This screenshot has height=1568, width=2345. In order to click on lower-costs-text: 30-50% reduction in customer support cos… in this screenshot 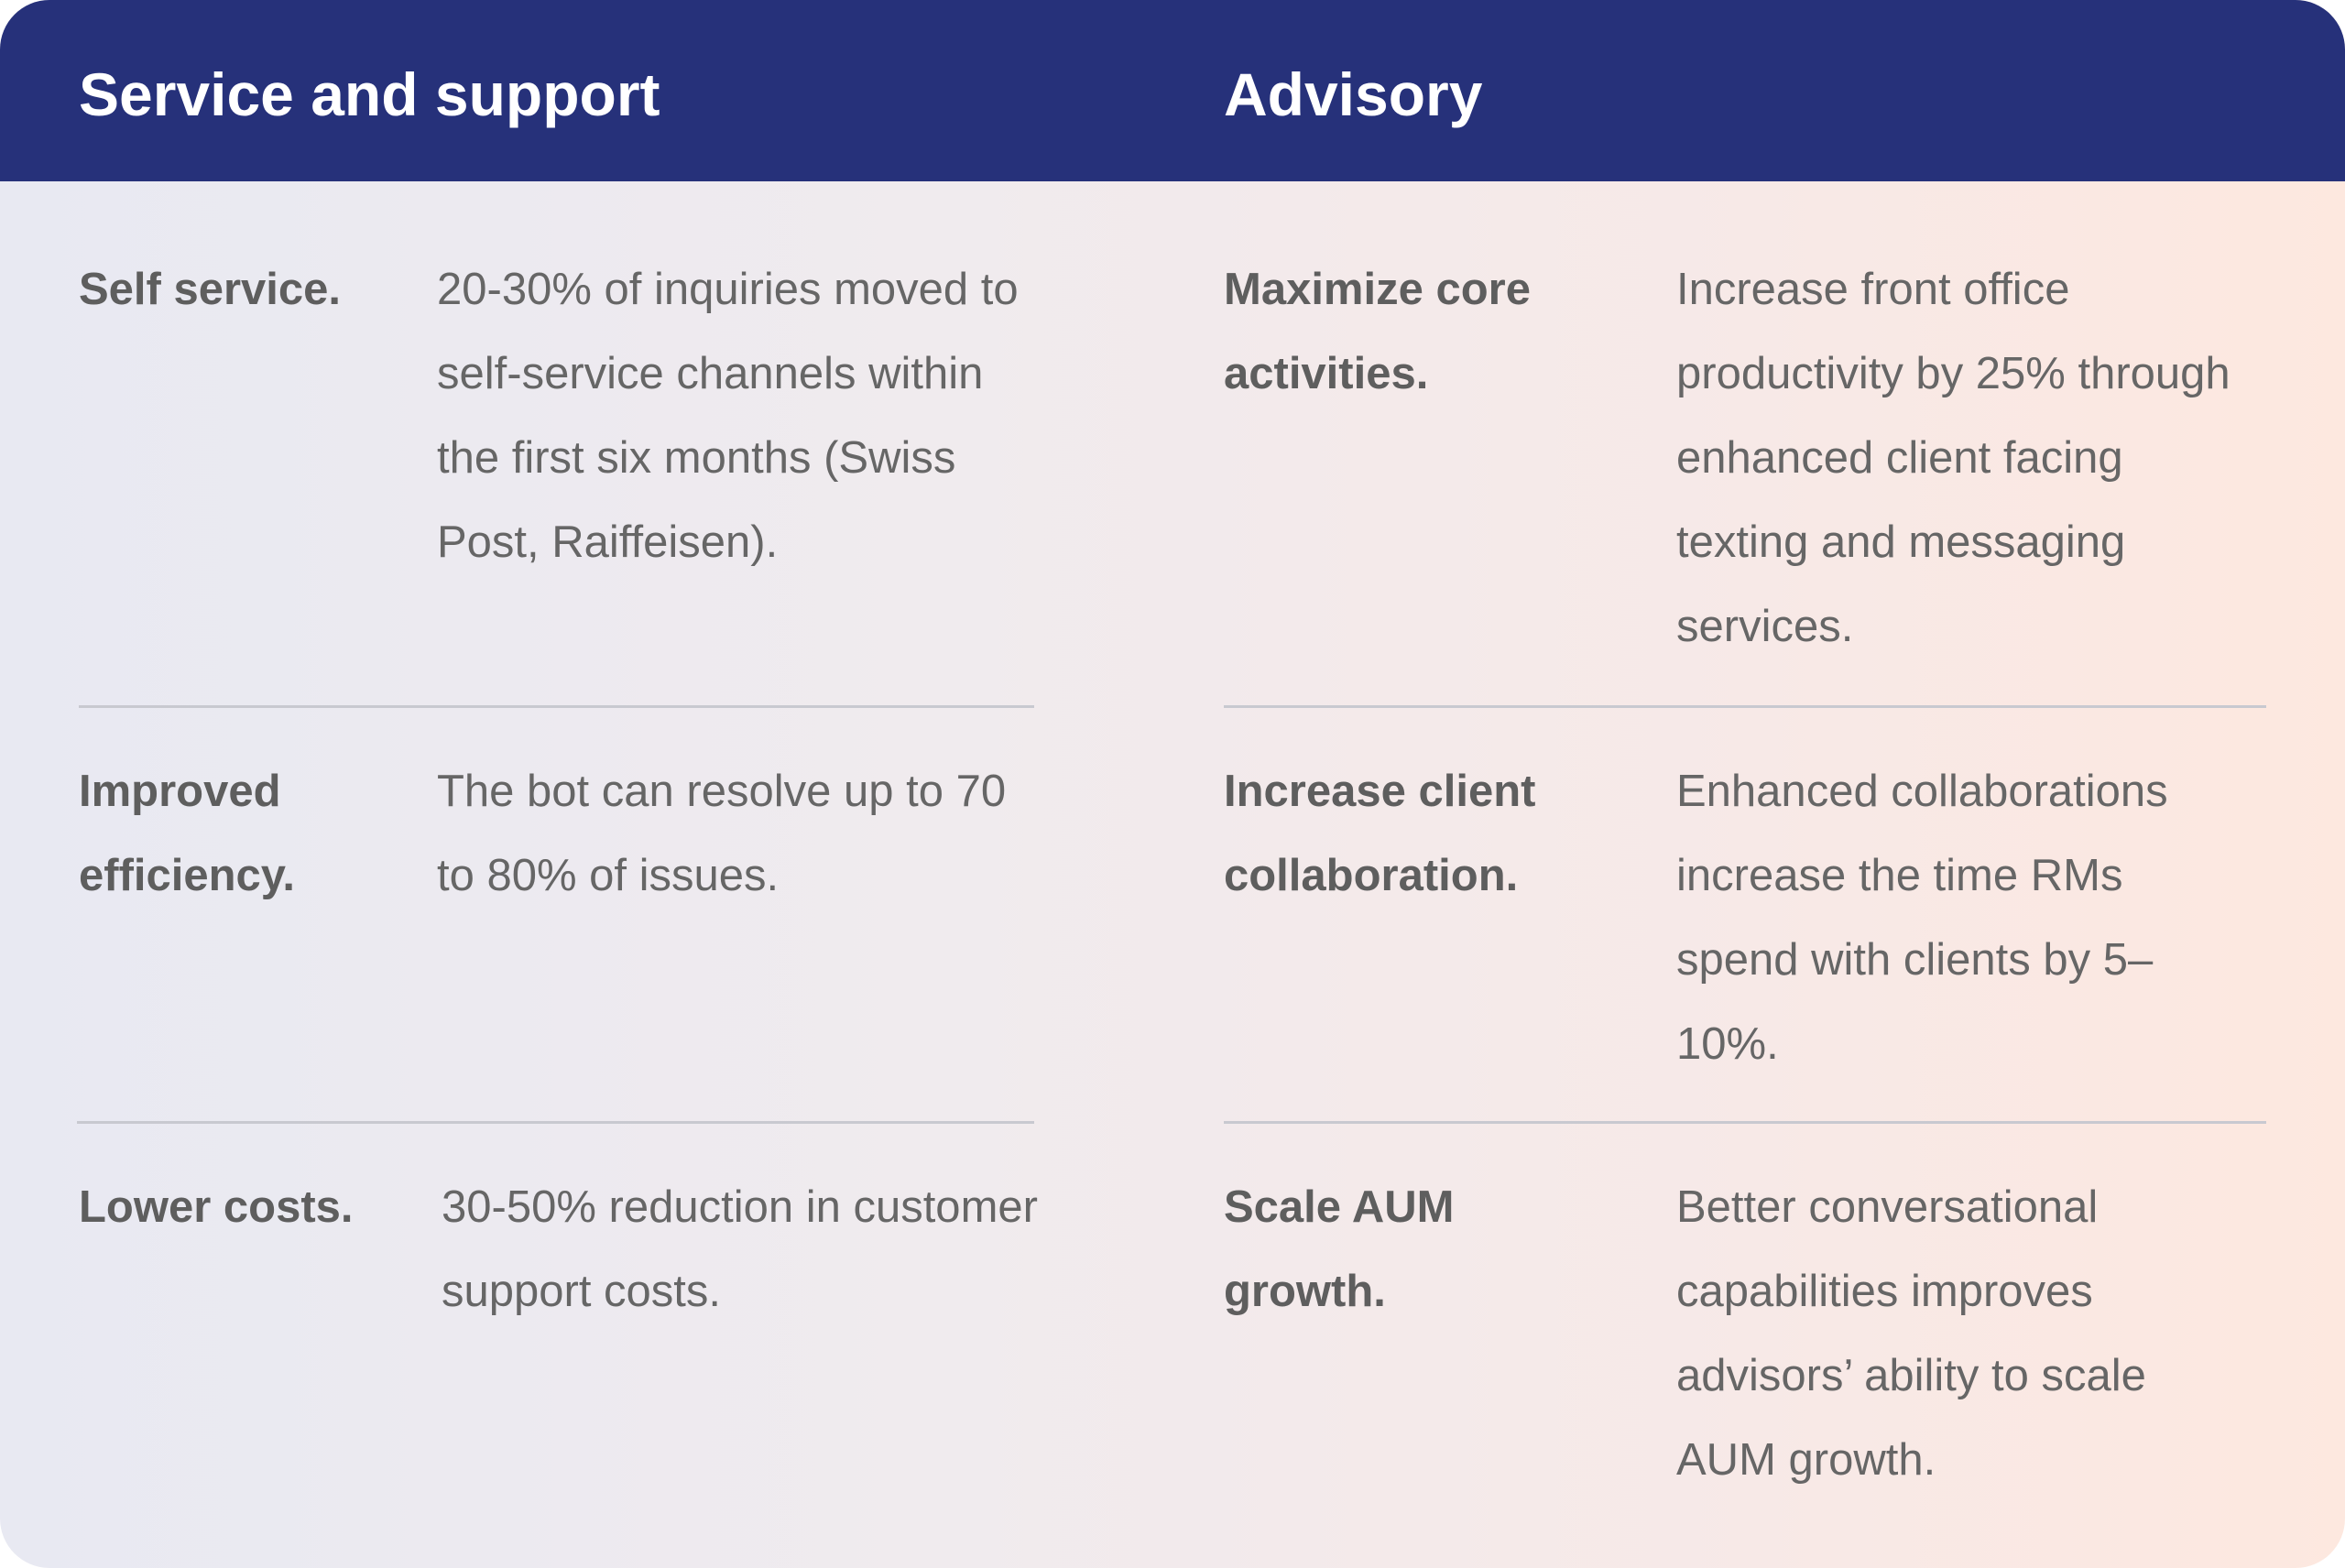, I will do `click(740, 1249)`.